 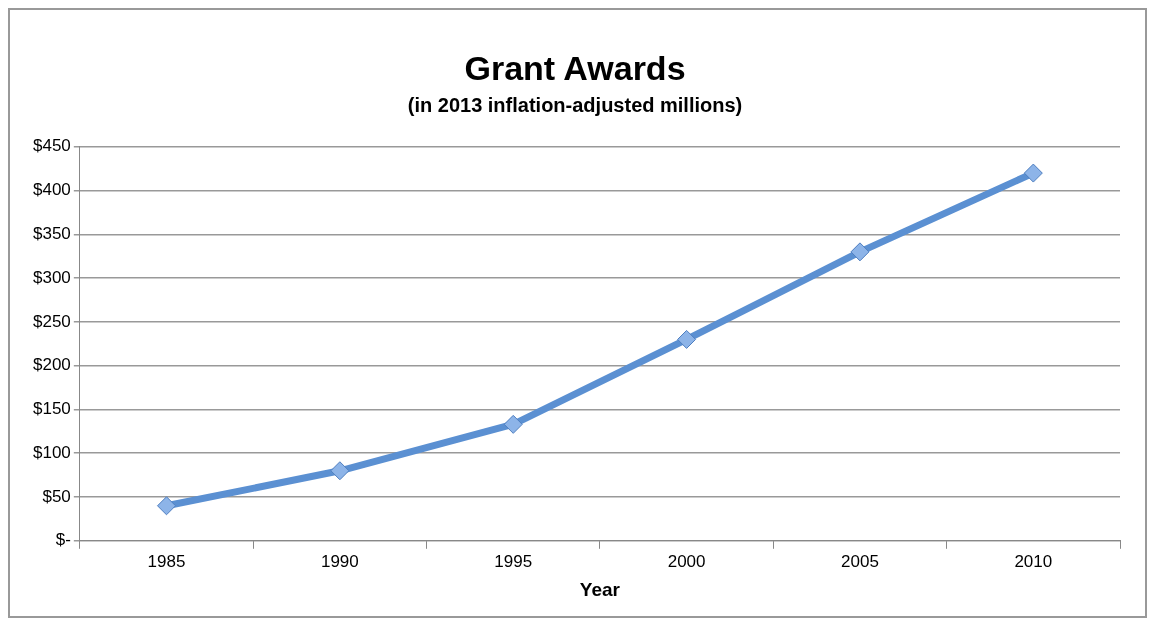 I want to click on x-tick-label: 2000, so click(x=686, y=561).